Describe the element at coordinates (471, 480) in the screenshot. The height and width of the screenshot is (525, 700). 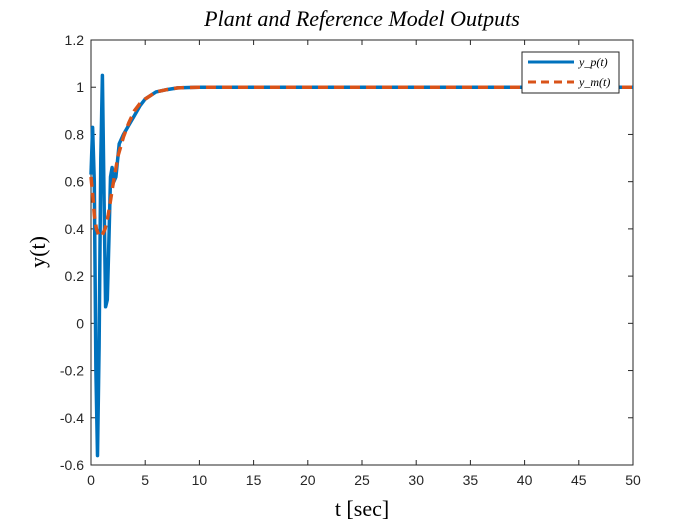
I see `x-tick-label: 35` at that location.